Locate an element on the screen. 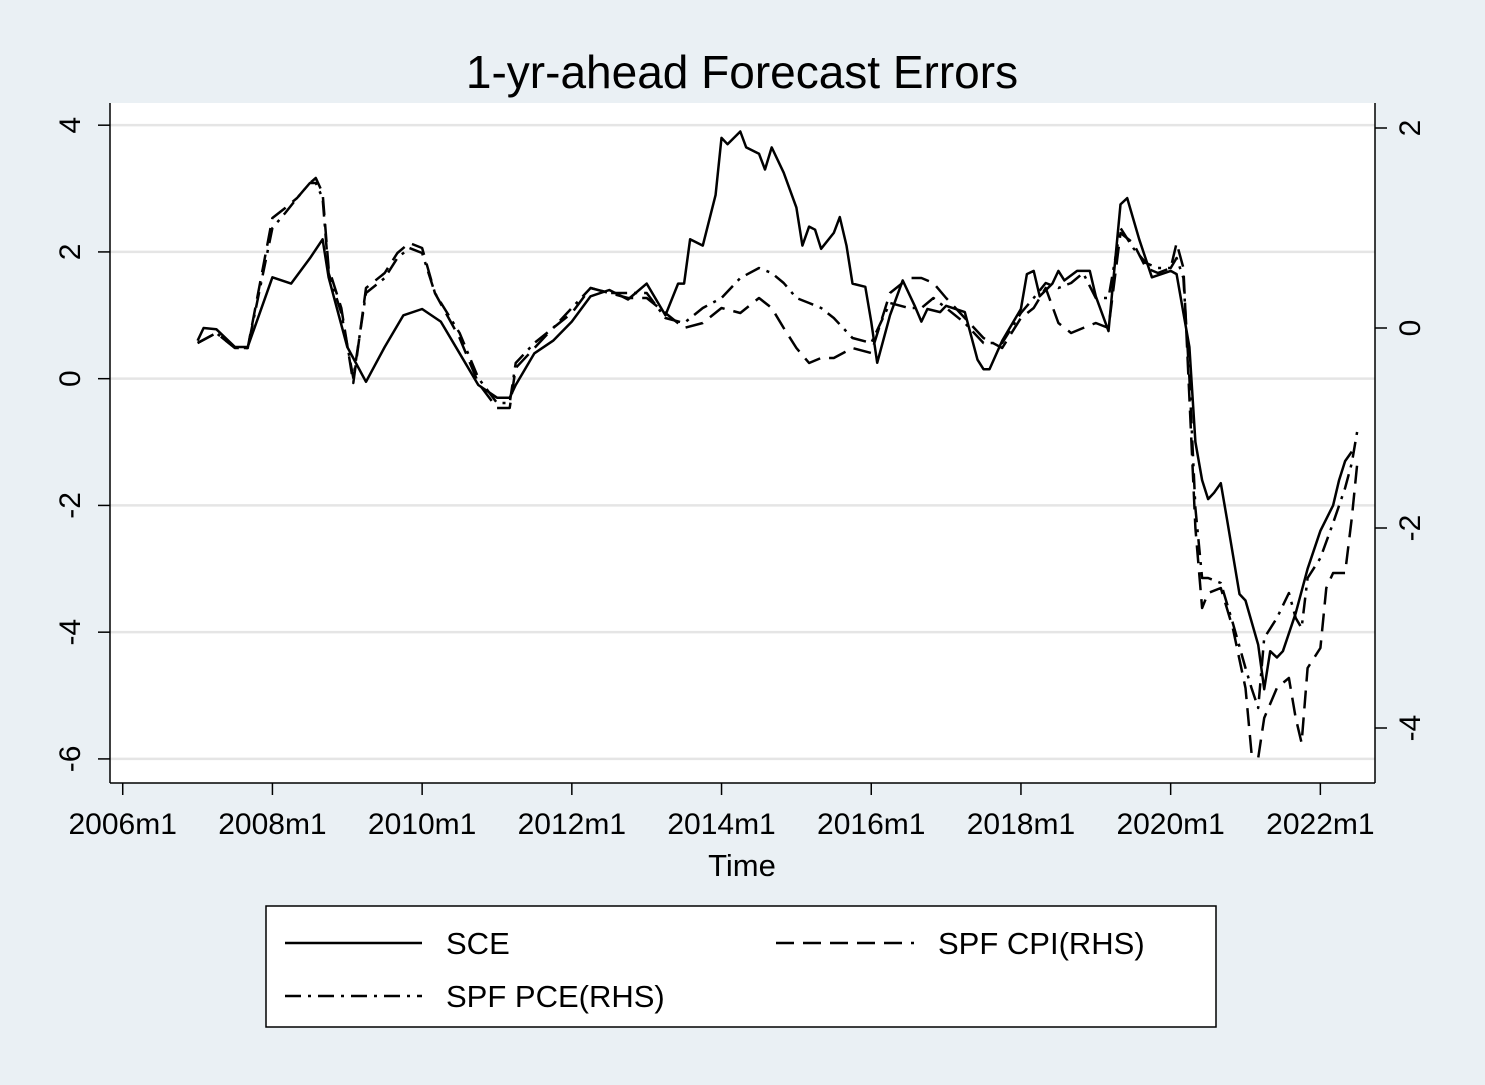 The image size is (1485, 1085). y-left-tick-label: -4 is located at coordinates (70, 632).